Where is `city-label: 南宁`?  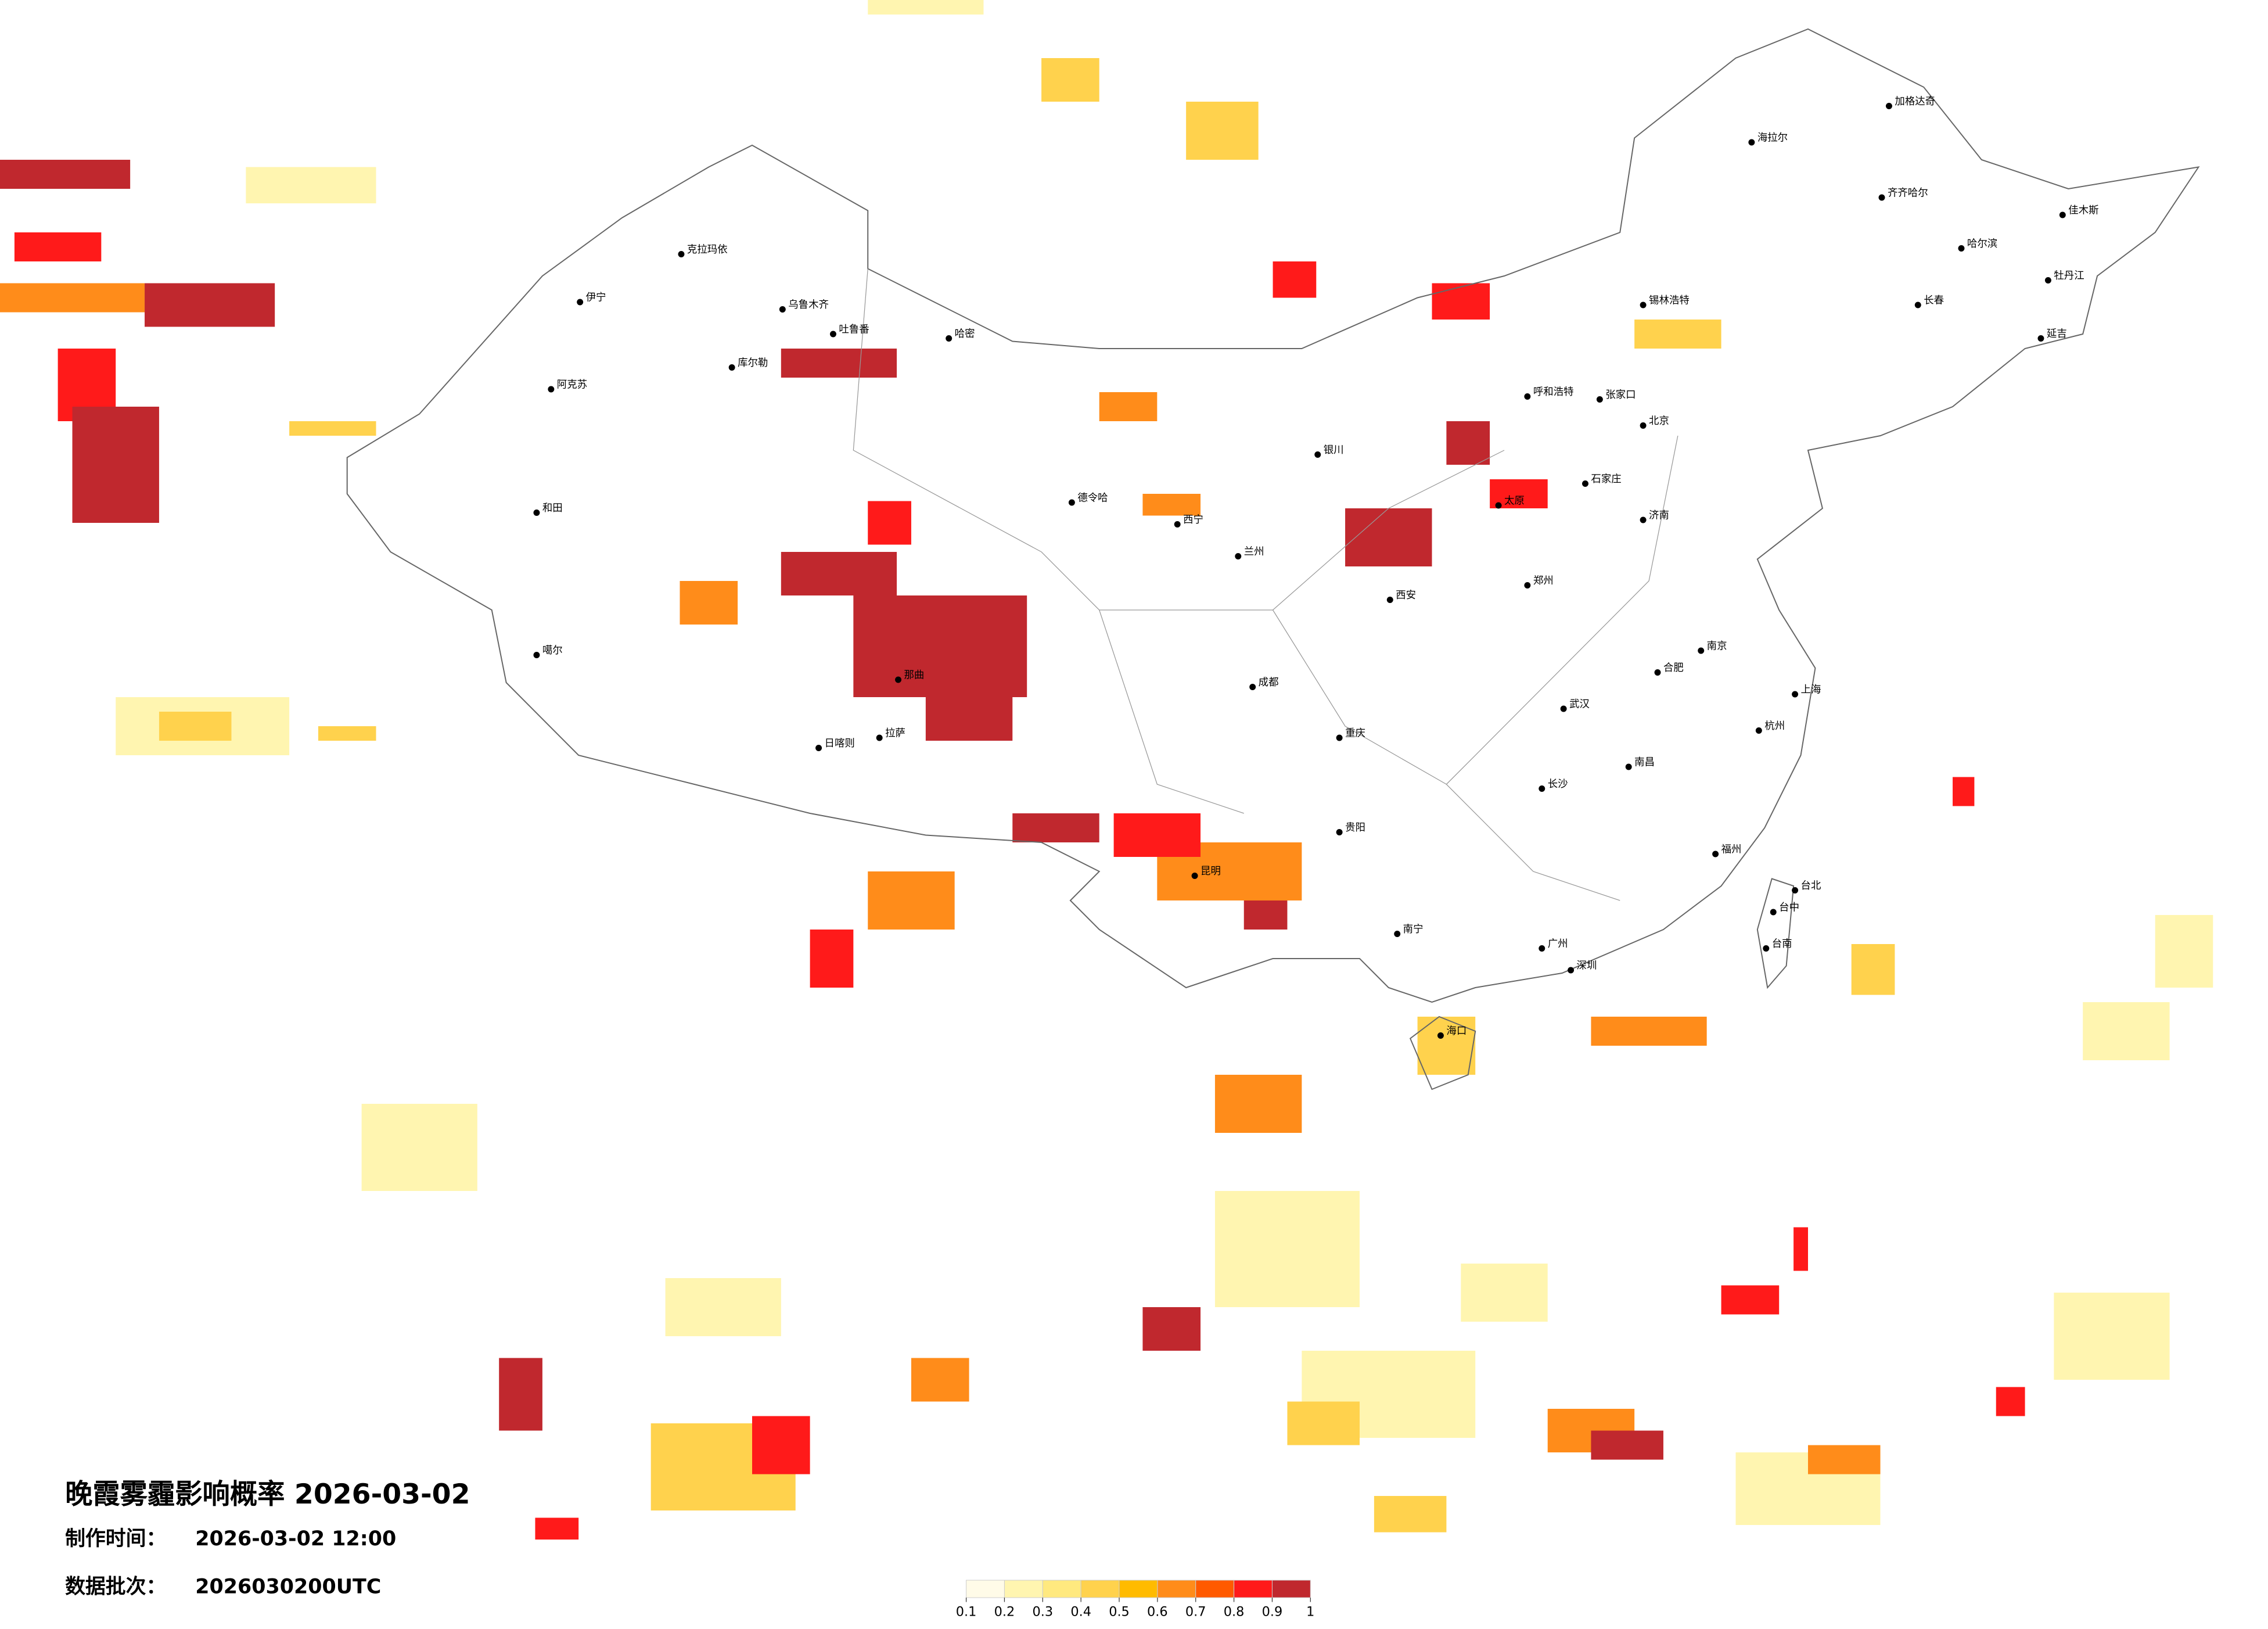 city-label: 南宁 is located at coordinates (1413, 930).